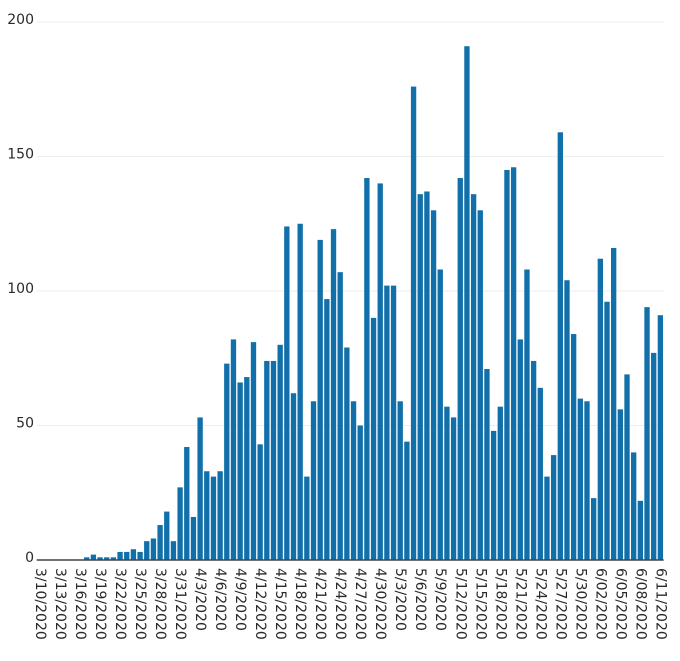 The image size is (680, 661). Describe the element at coordinates (80, 604) in the screenshot. I see `x-tick-label: 3/16/2020` at that location.